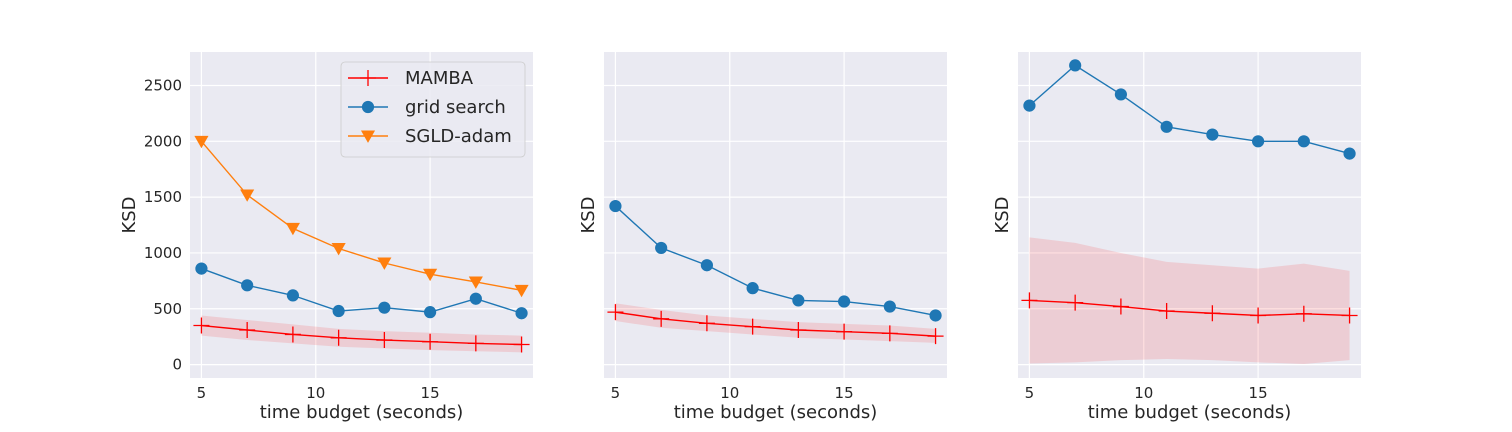 The image size is (1512, 432). Describe the element at coordinates (163, 253) in the screenshot. I see `y-tick-label: 1000` at that location.